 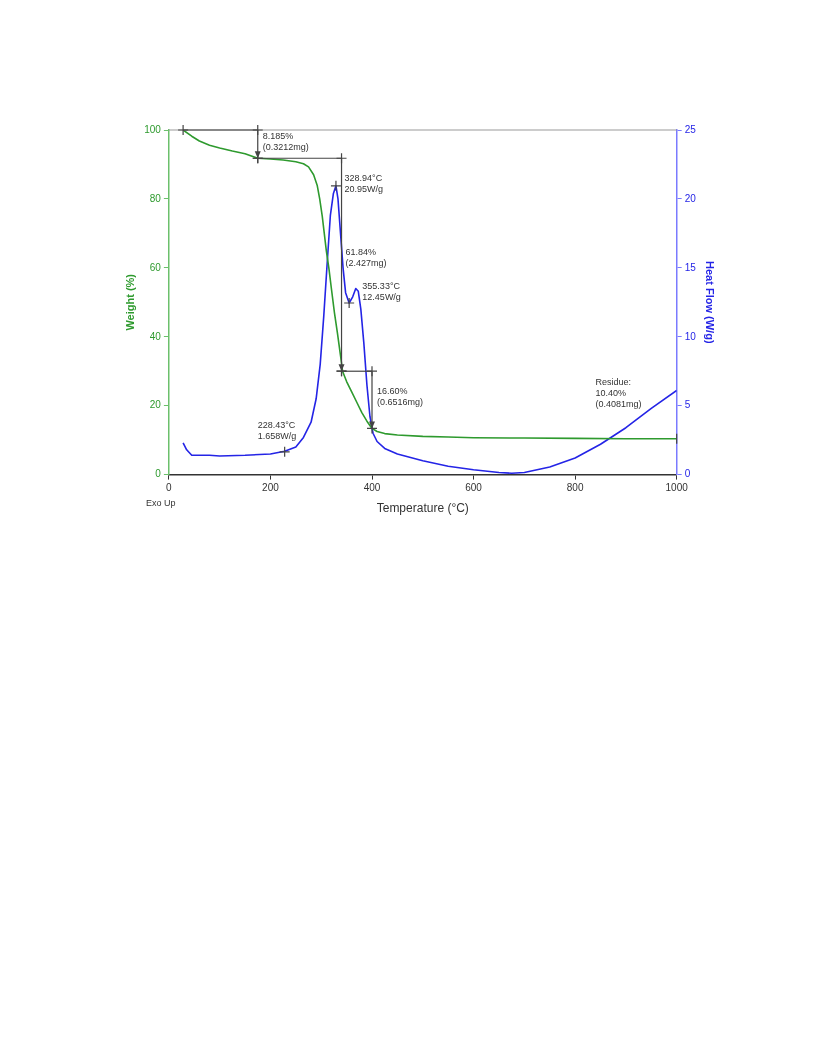 What do you see at coordinates (618, 393) in the screenshot?
I see `annotation: Residue: 10.40% (0.4081mg)` at bounding box center [618, 393].